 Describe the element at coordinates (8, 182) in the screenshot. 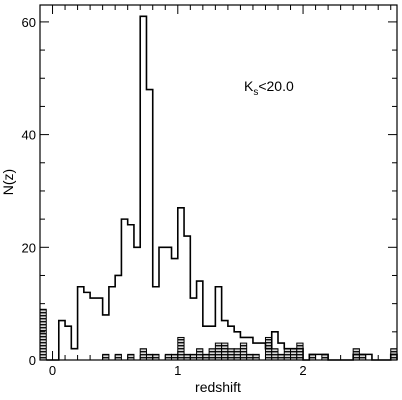

I see `y-axis-label: N(z)` at that location.